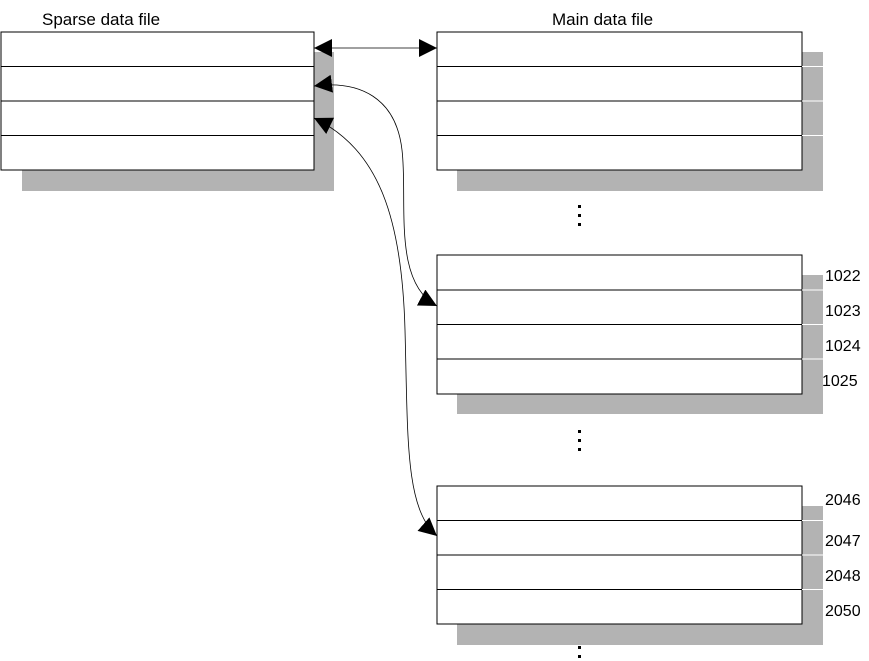  What do you see at coordinates (843, 576) in the screenshot?
I see `row-number-label: 2048` at bounding box center [843, 576].